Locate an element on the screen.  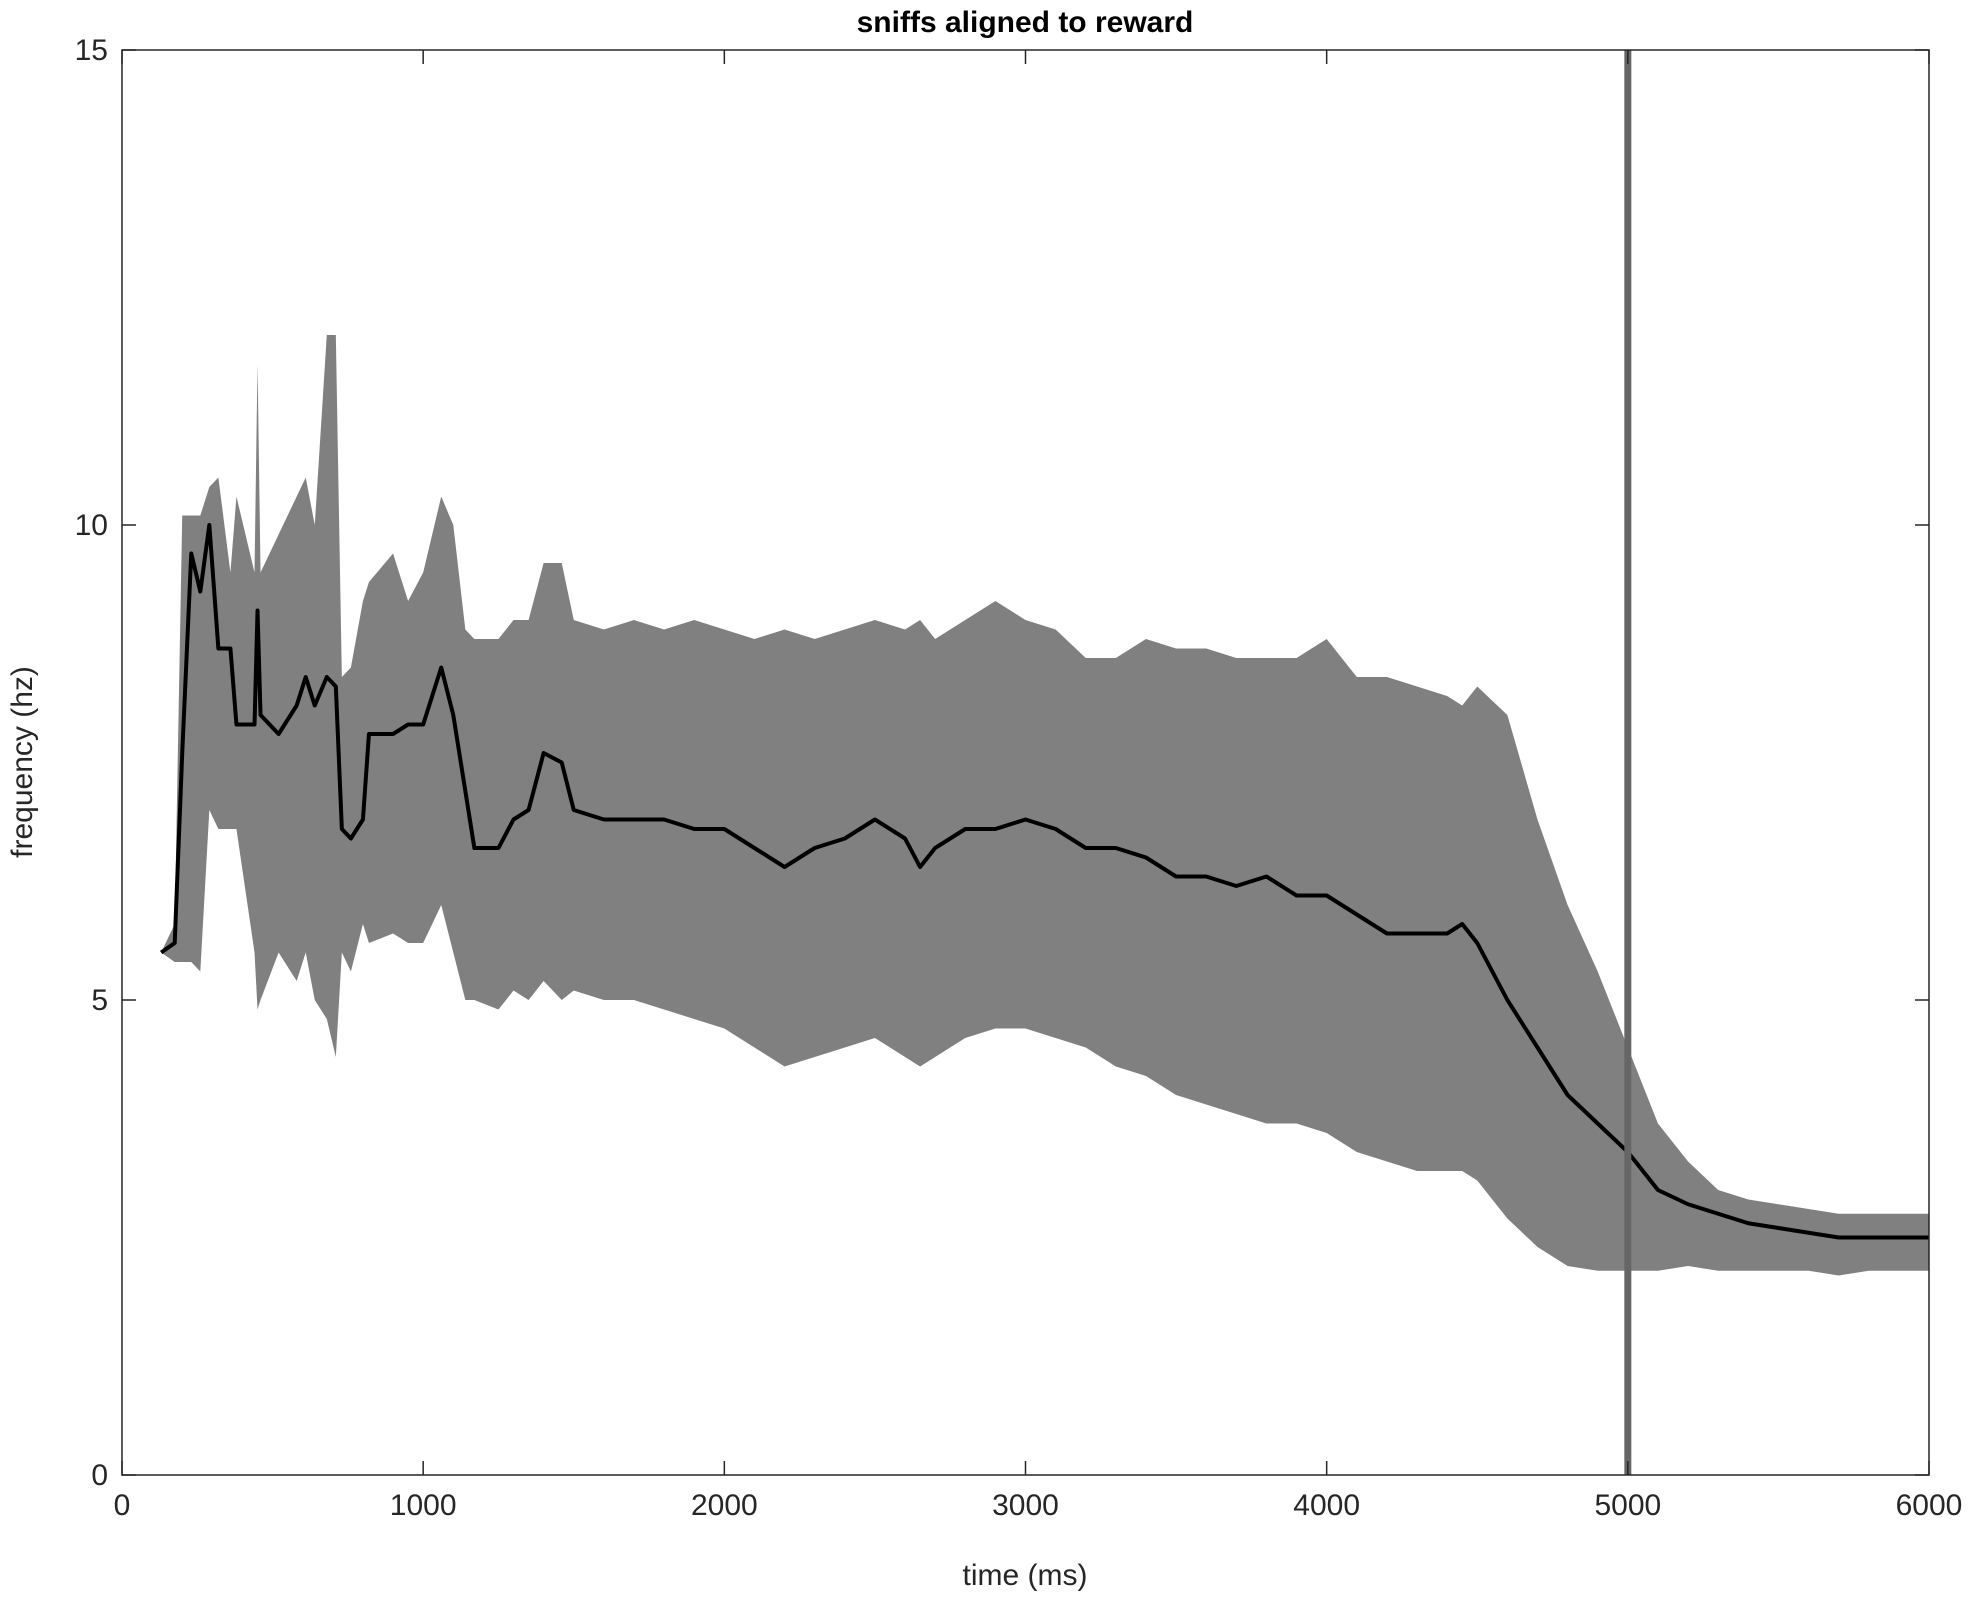
y-tick-label: 10 is located at coordinates (91, 525).